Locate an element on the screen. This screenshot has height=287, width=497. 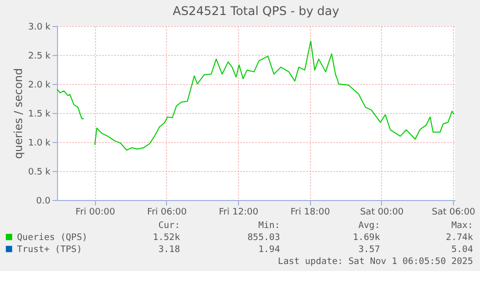
legend-label: Queries (QPS) is located at coordinates (52, 238).